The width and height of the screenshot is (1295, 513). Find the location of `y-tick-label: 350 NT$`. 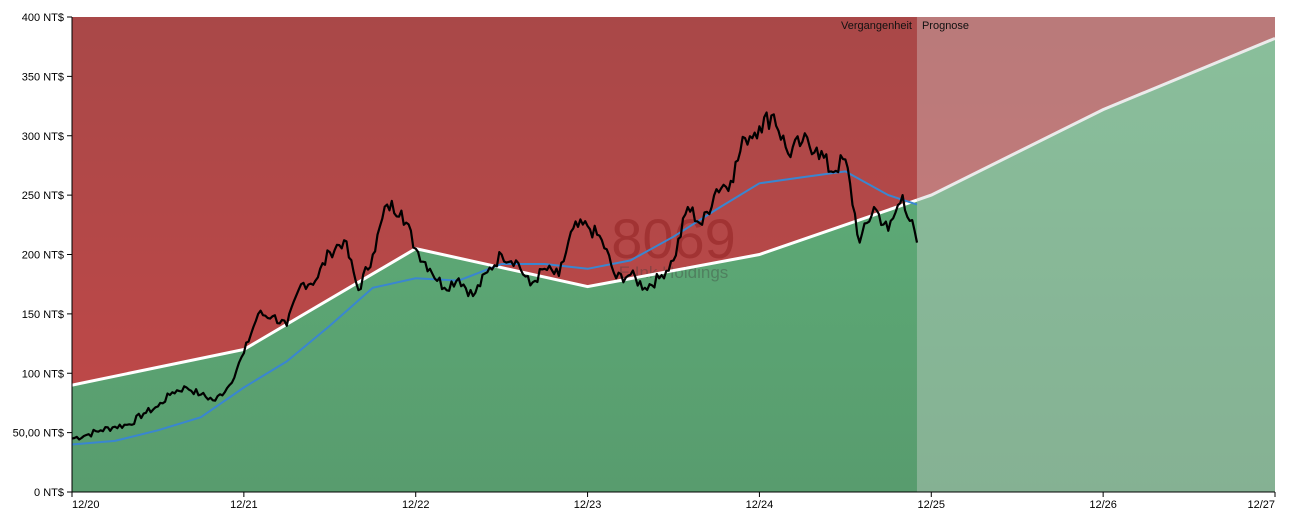

y-tick-label: 350 NT$ is located at coordinates (43, 77).